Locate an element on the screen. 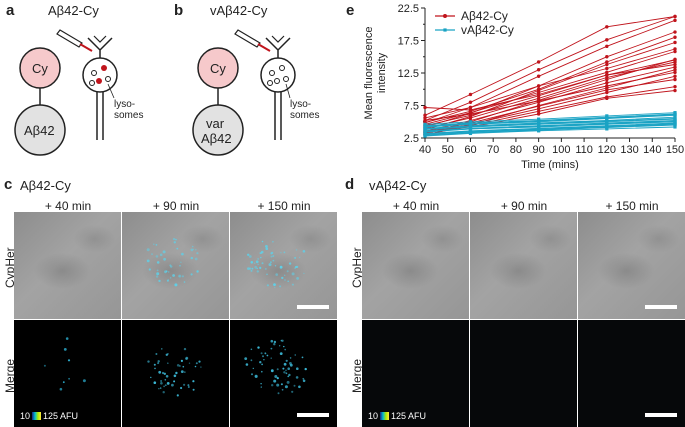 The width and height of the screenshot is (685, 427). panel-c-time-150: + 150 min is located at coordinates (284, 206).